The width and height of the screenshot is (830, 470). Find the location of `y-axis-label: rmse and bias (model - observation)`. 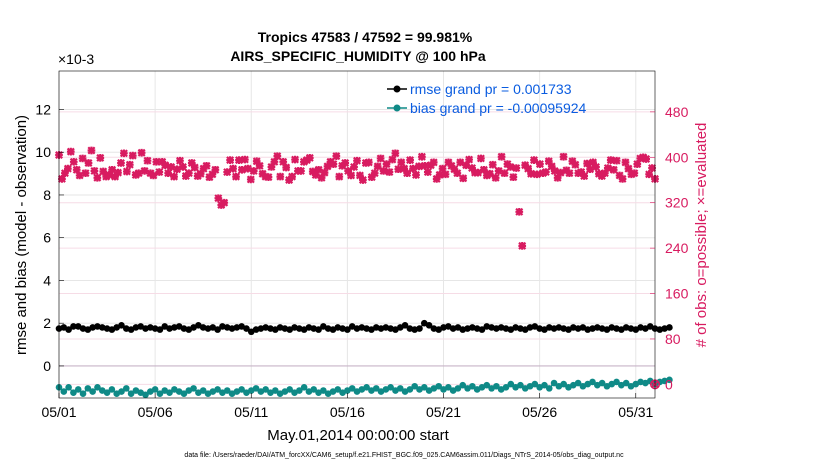

y-axis-label: rmse and bias (model - observation) is located at coordinates (21, 235).